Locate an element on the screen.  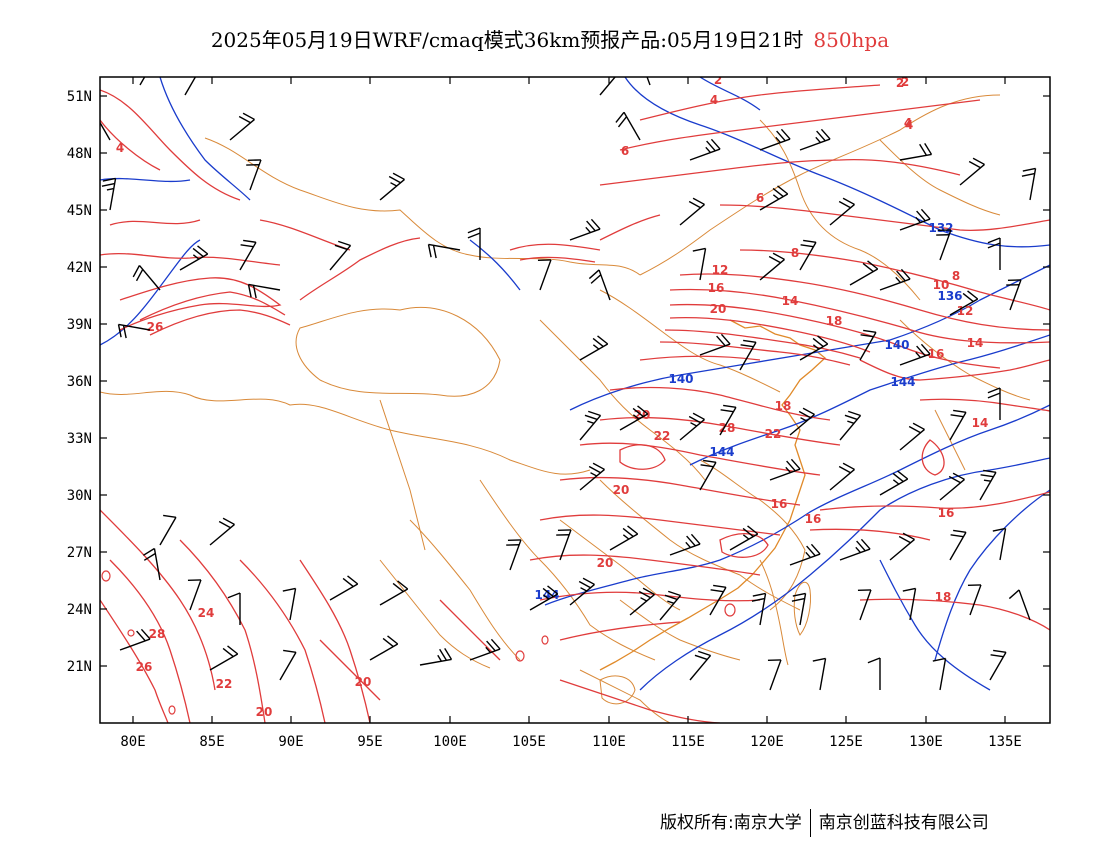
temperature-contour-label: 14 is located at coordinates (980, 423).